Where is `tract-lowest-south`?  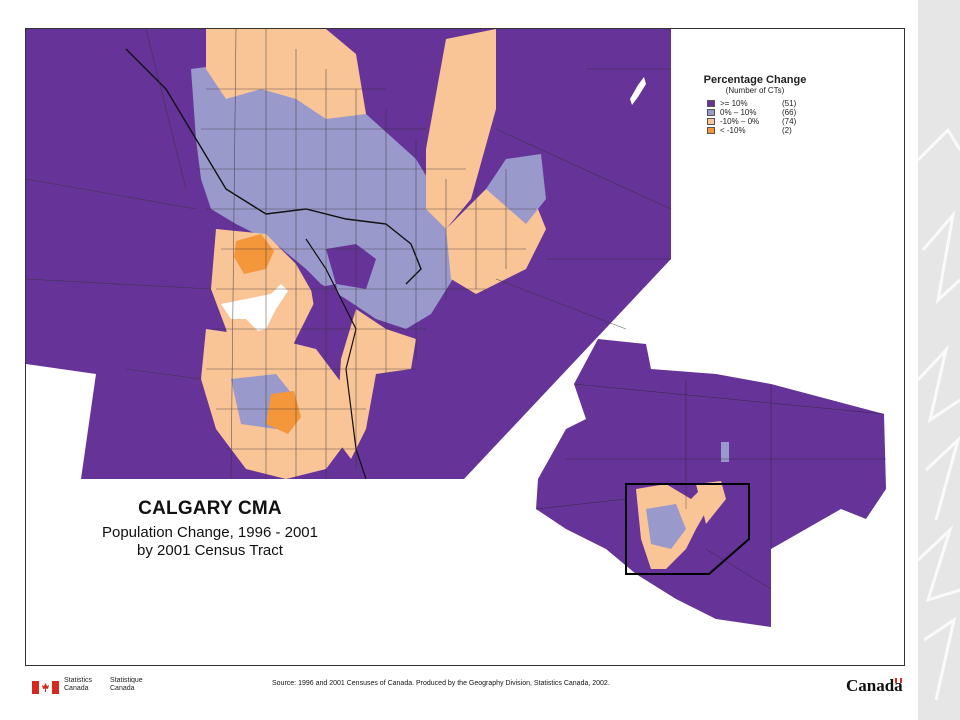 tract-lowest-south is located at coordinates (283, 412).